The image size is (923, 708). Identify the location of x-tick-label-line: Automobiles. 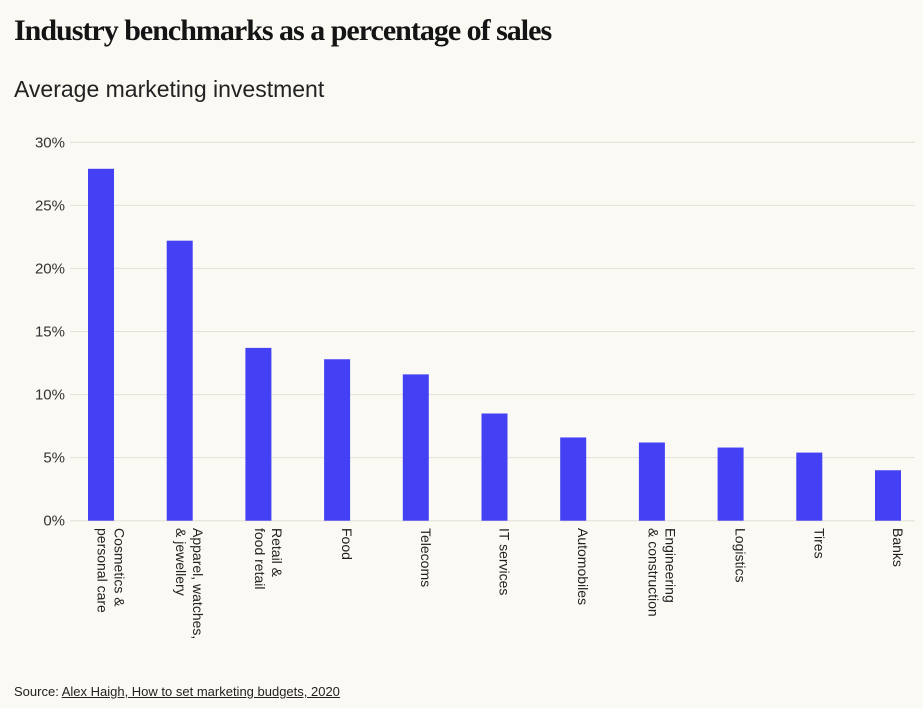
(583, 566).